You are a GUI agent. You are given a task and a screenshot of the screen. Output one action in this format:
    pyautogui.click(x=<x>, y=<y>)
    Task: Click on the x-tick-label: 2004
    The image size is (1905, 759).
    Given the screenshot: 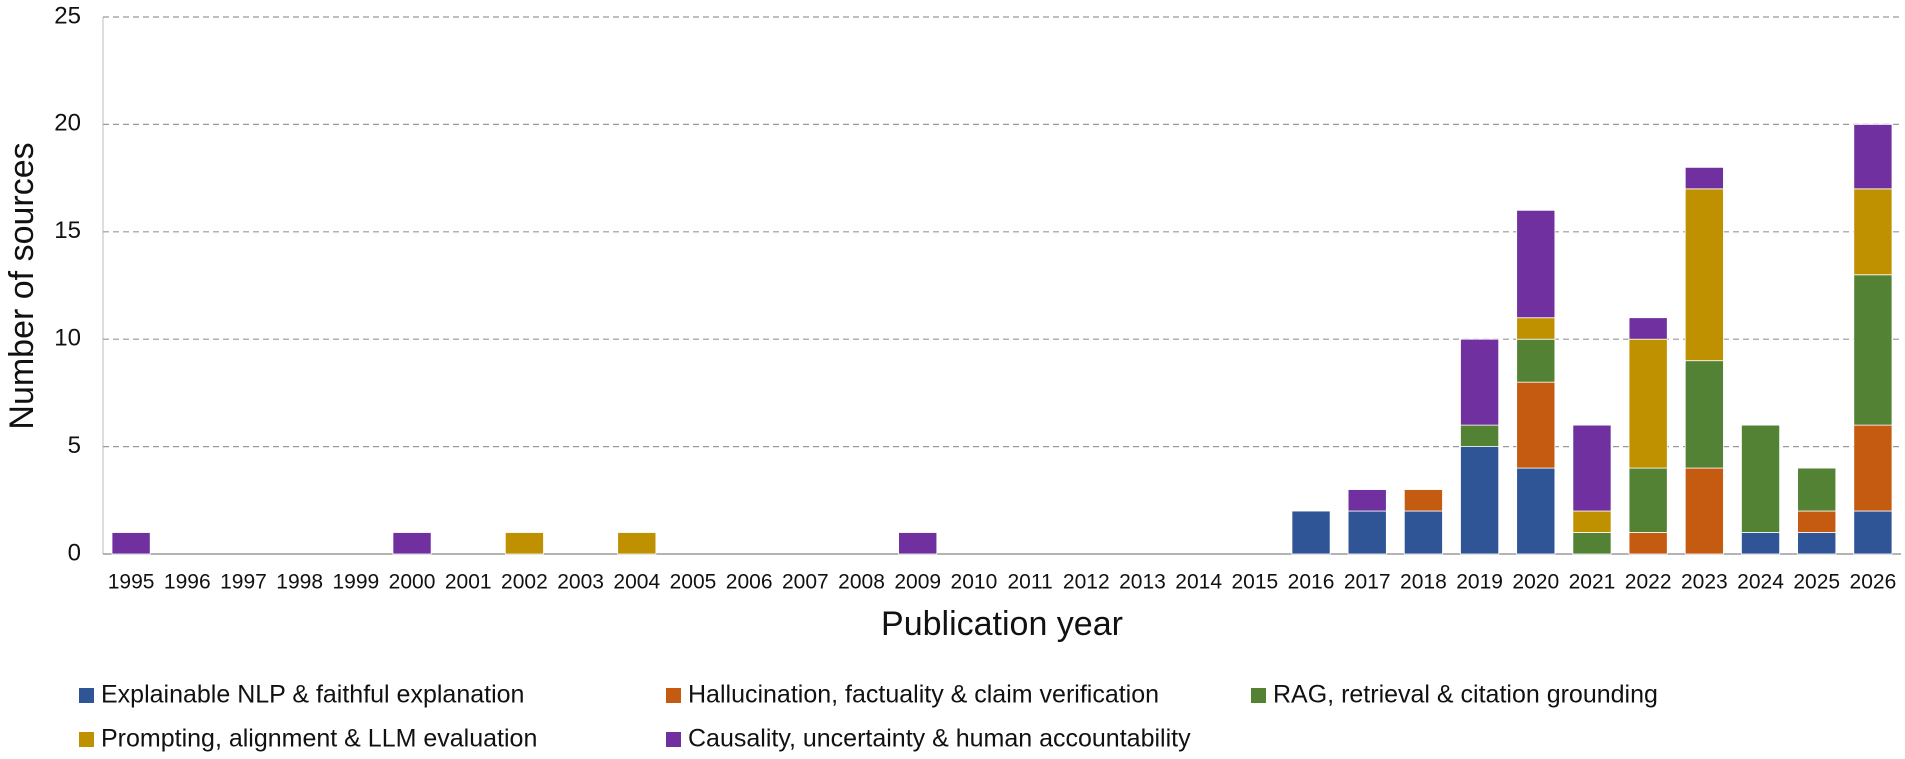 What is the action you would take?
    pyautogui.click(x=636, y=582)
    